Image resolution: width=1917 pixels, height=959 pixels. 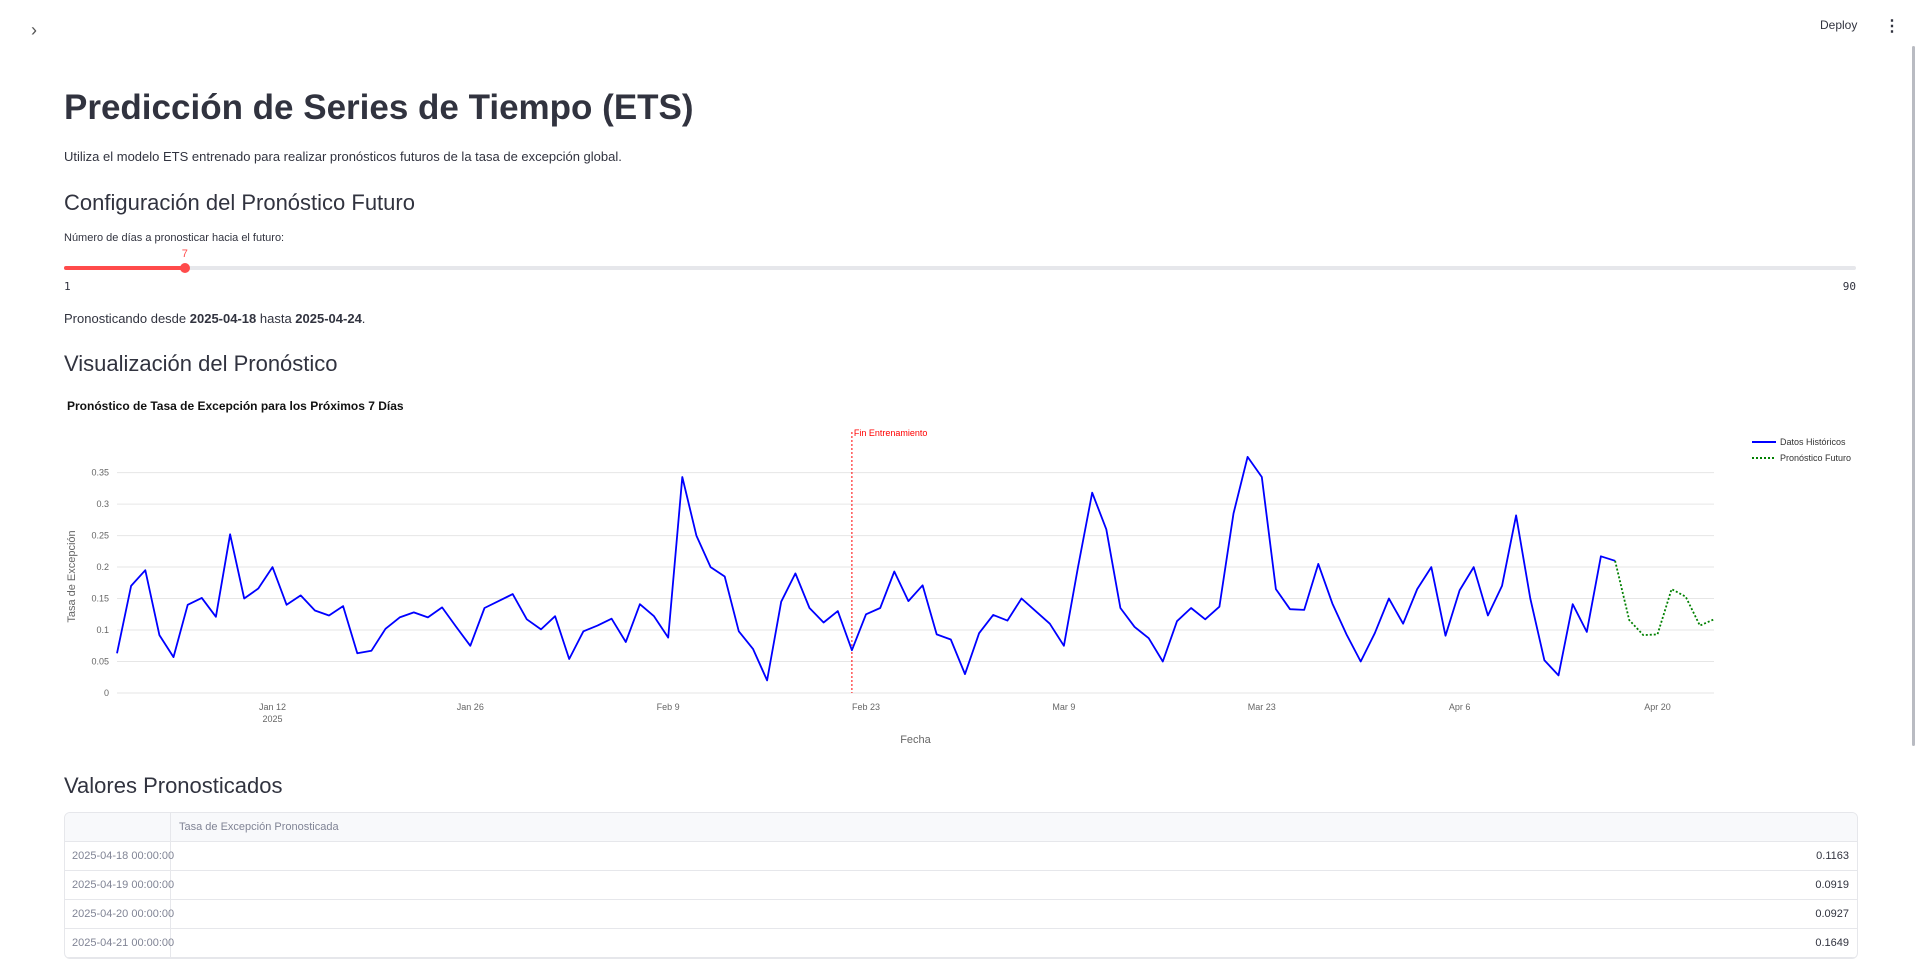 I want to click on x-tick-label: Jan 12, so click(x=272, y=707).